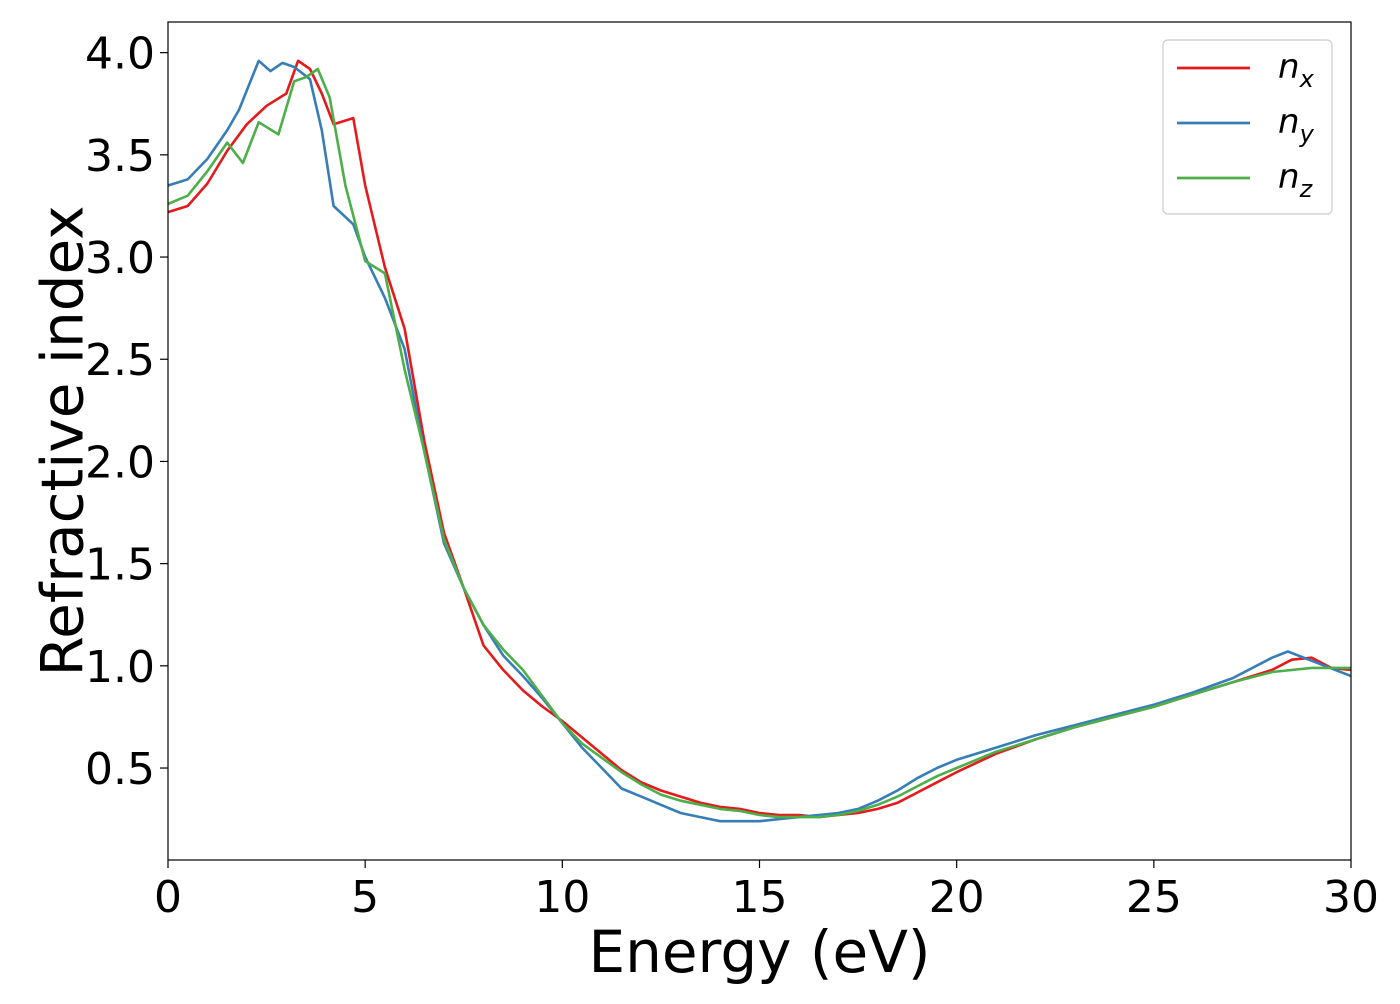 This screenshot has height=1004, width=1400. What do you see at coordinates (120, 769) in the screenshot?
I see `y-tick-label: 0.5` at bounding box center [120, 769].